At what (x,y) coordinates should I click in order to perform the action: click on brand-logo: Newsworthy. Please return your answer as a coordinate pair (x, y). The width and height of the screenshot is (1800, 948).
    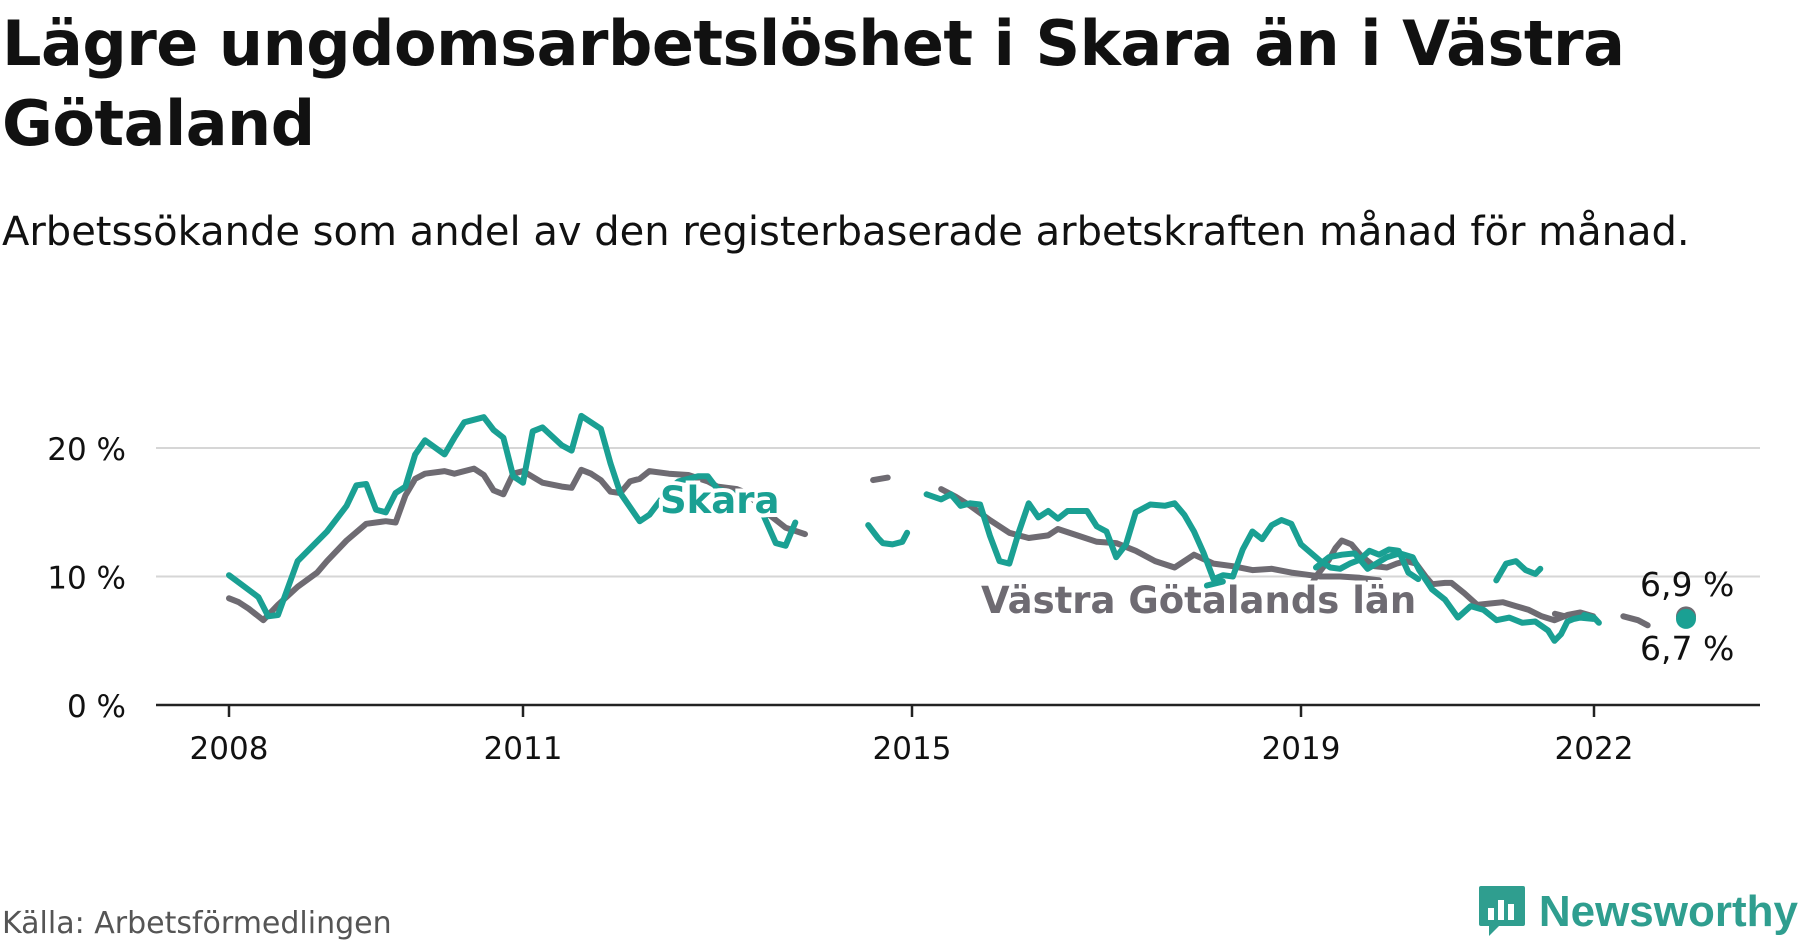
    Looking at the image, I should click on (1637, 912).